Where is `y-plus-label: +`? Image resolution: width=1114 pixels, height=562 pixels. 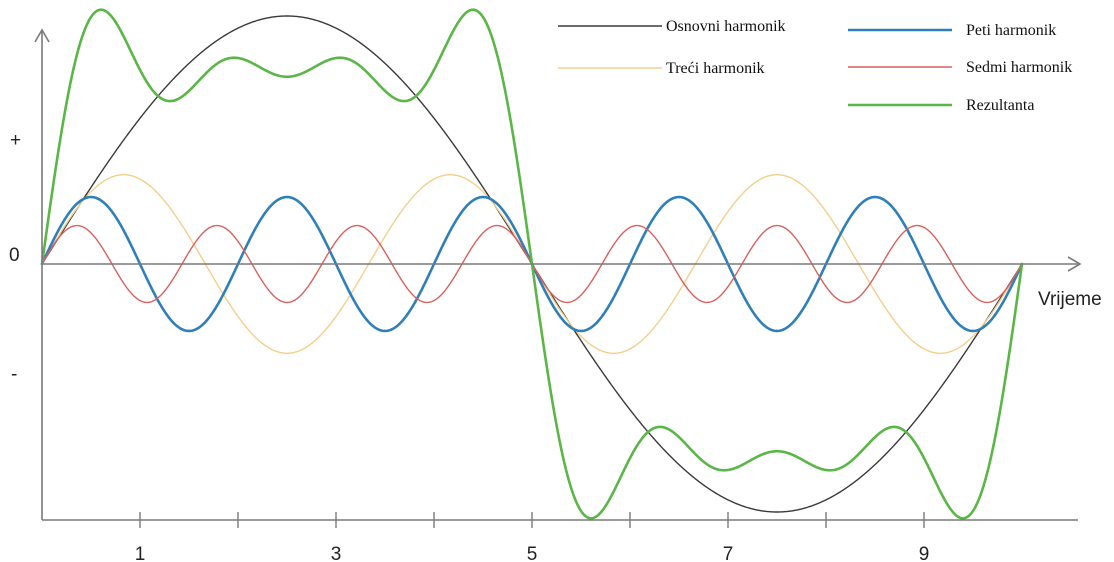
y-plus-label: + is located at coordinates (15, 140).